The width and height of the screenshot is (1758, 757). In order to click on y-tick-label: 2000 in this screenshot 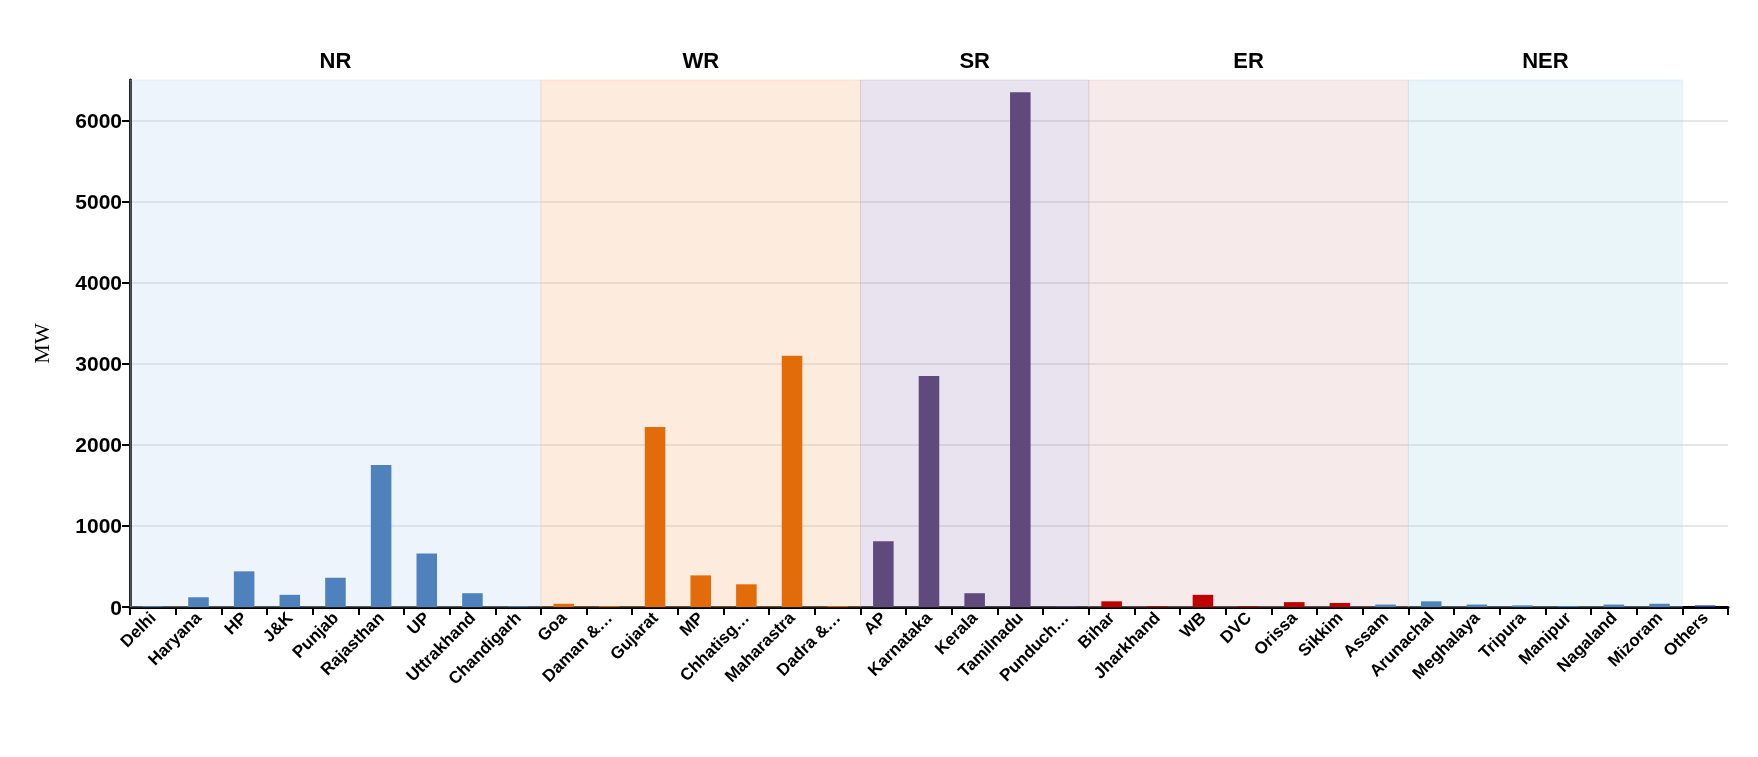, I will do `click(98, 445)`.